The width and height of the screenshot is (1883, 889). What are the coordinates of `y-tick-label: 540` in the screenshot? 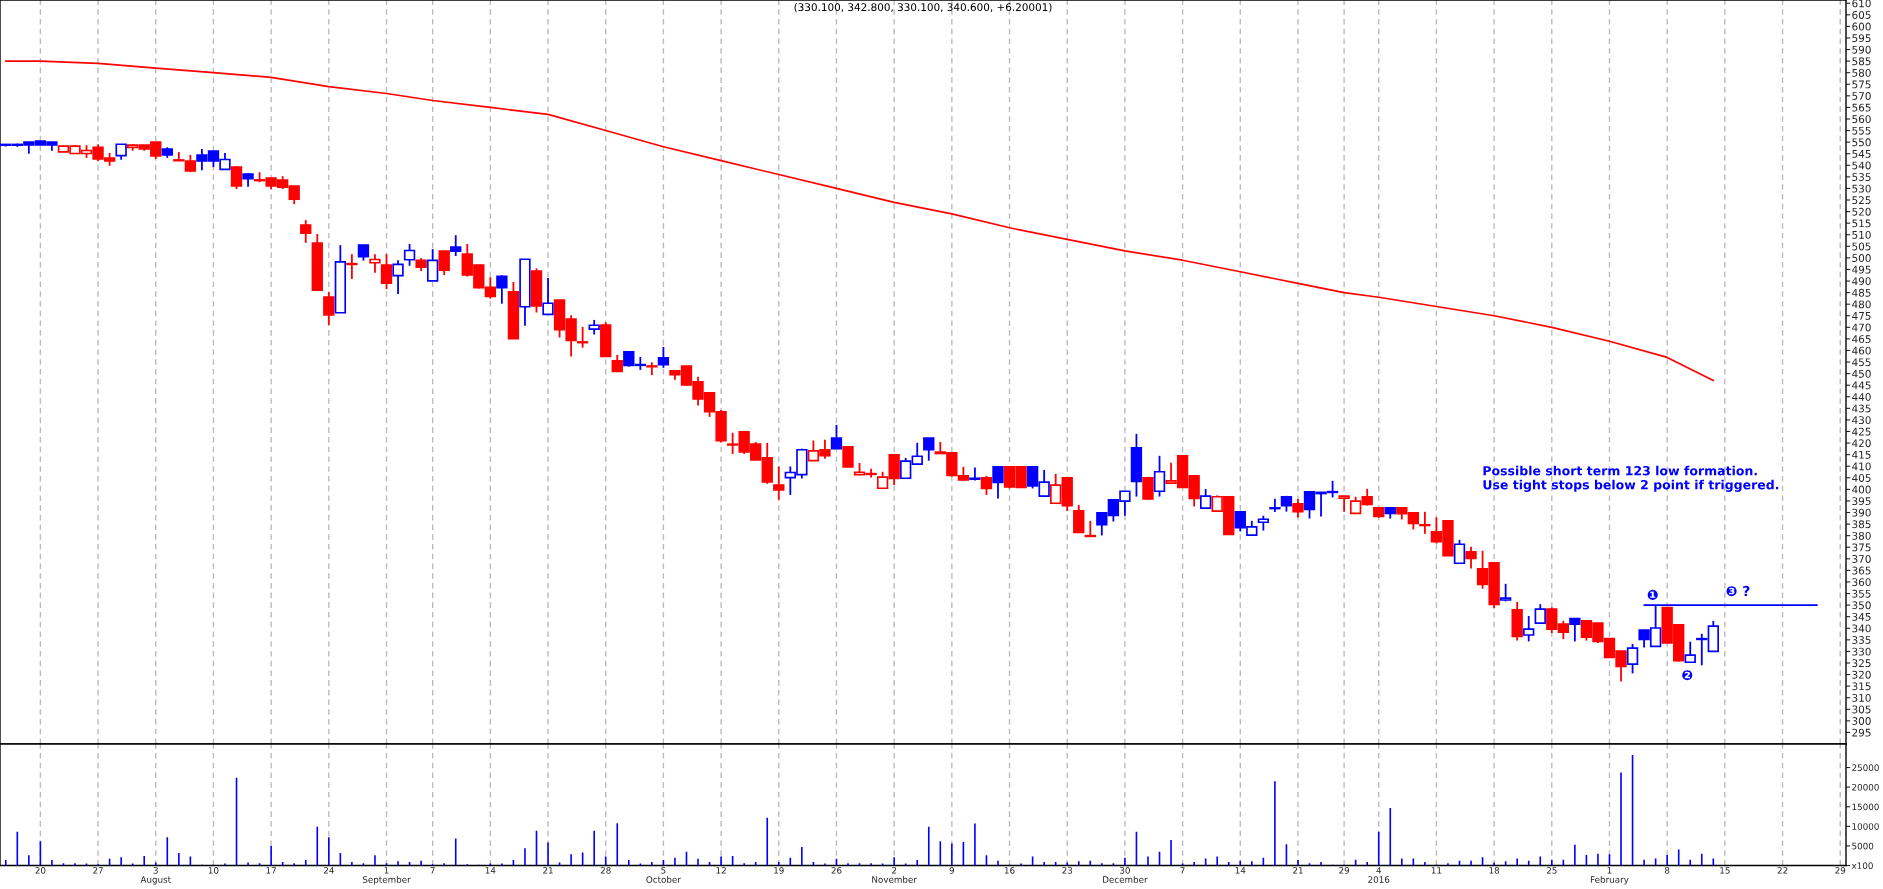 It's located at (1861, 165).